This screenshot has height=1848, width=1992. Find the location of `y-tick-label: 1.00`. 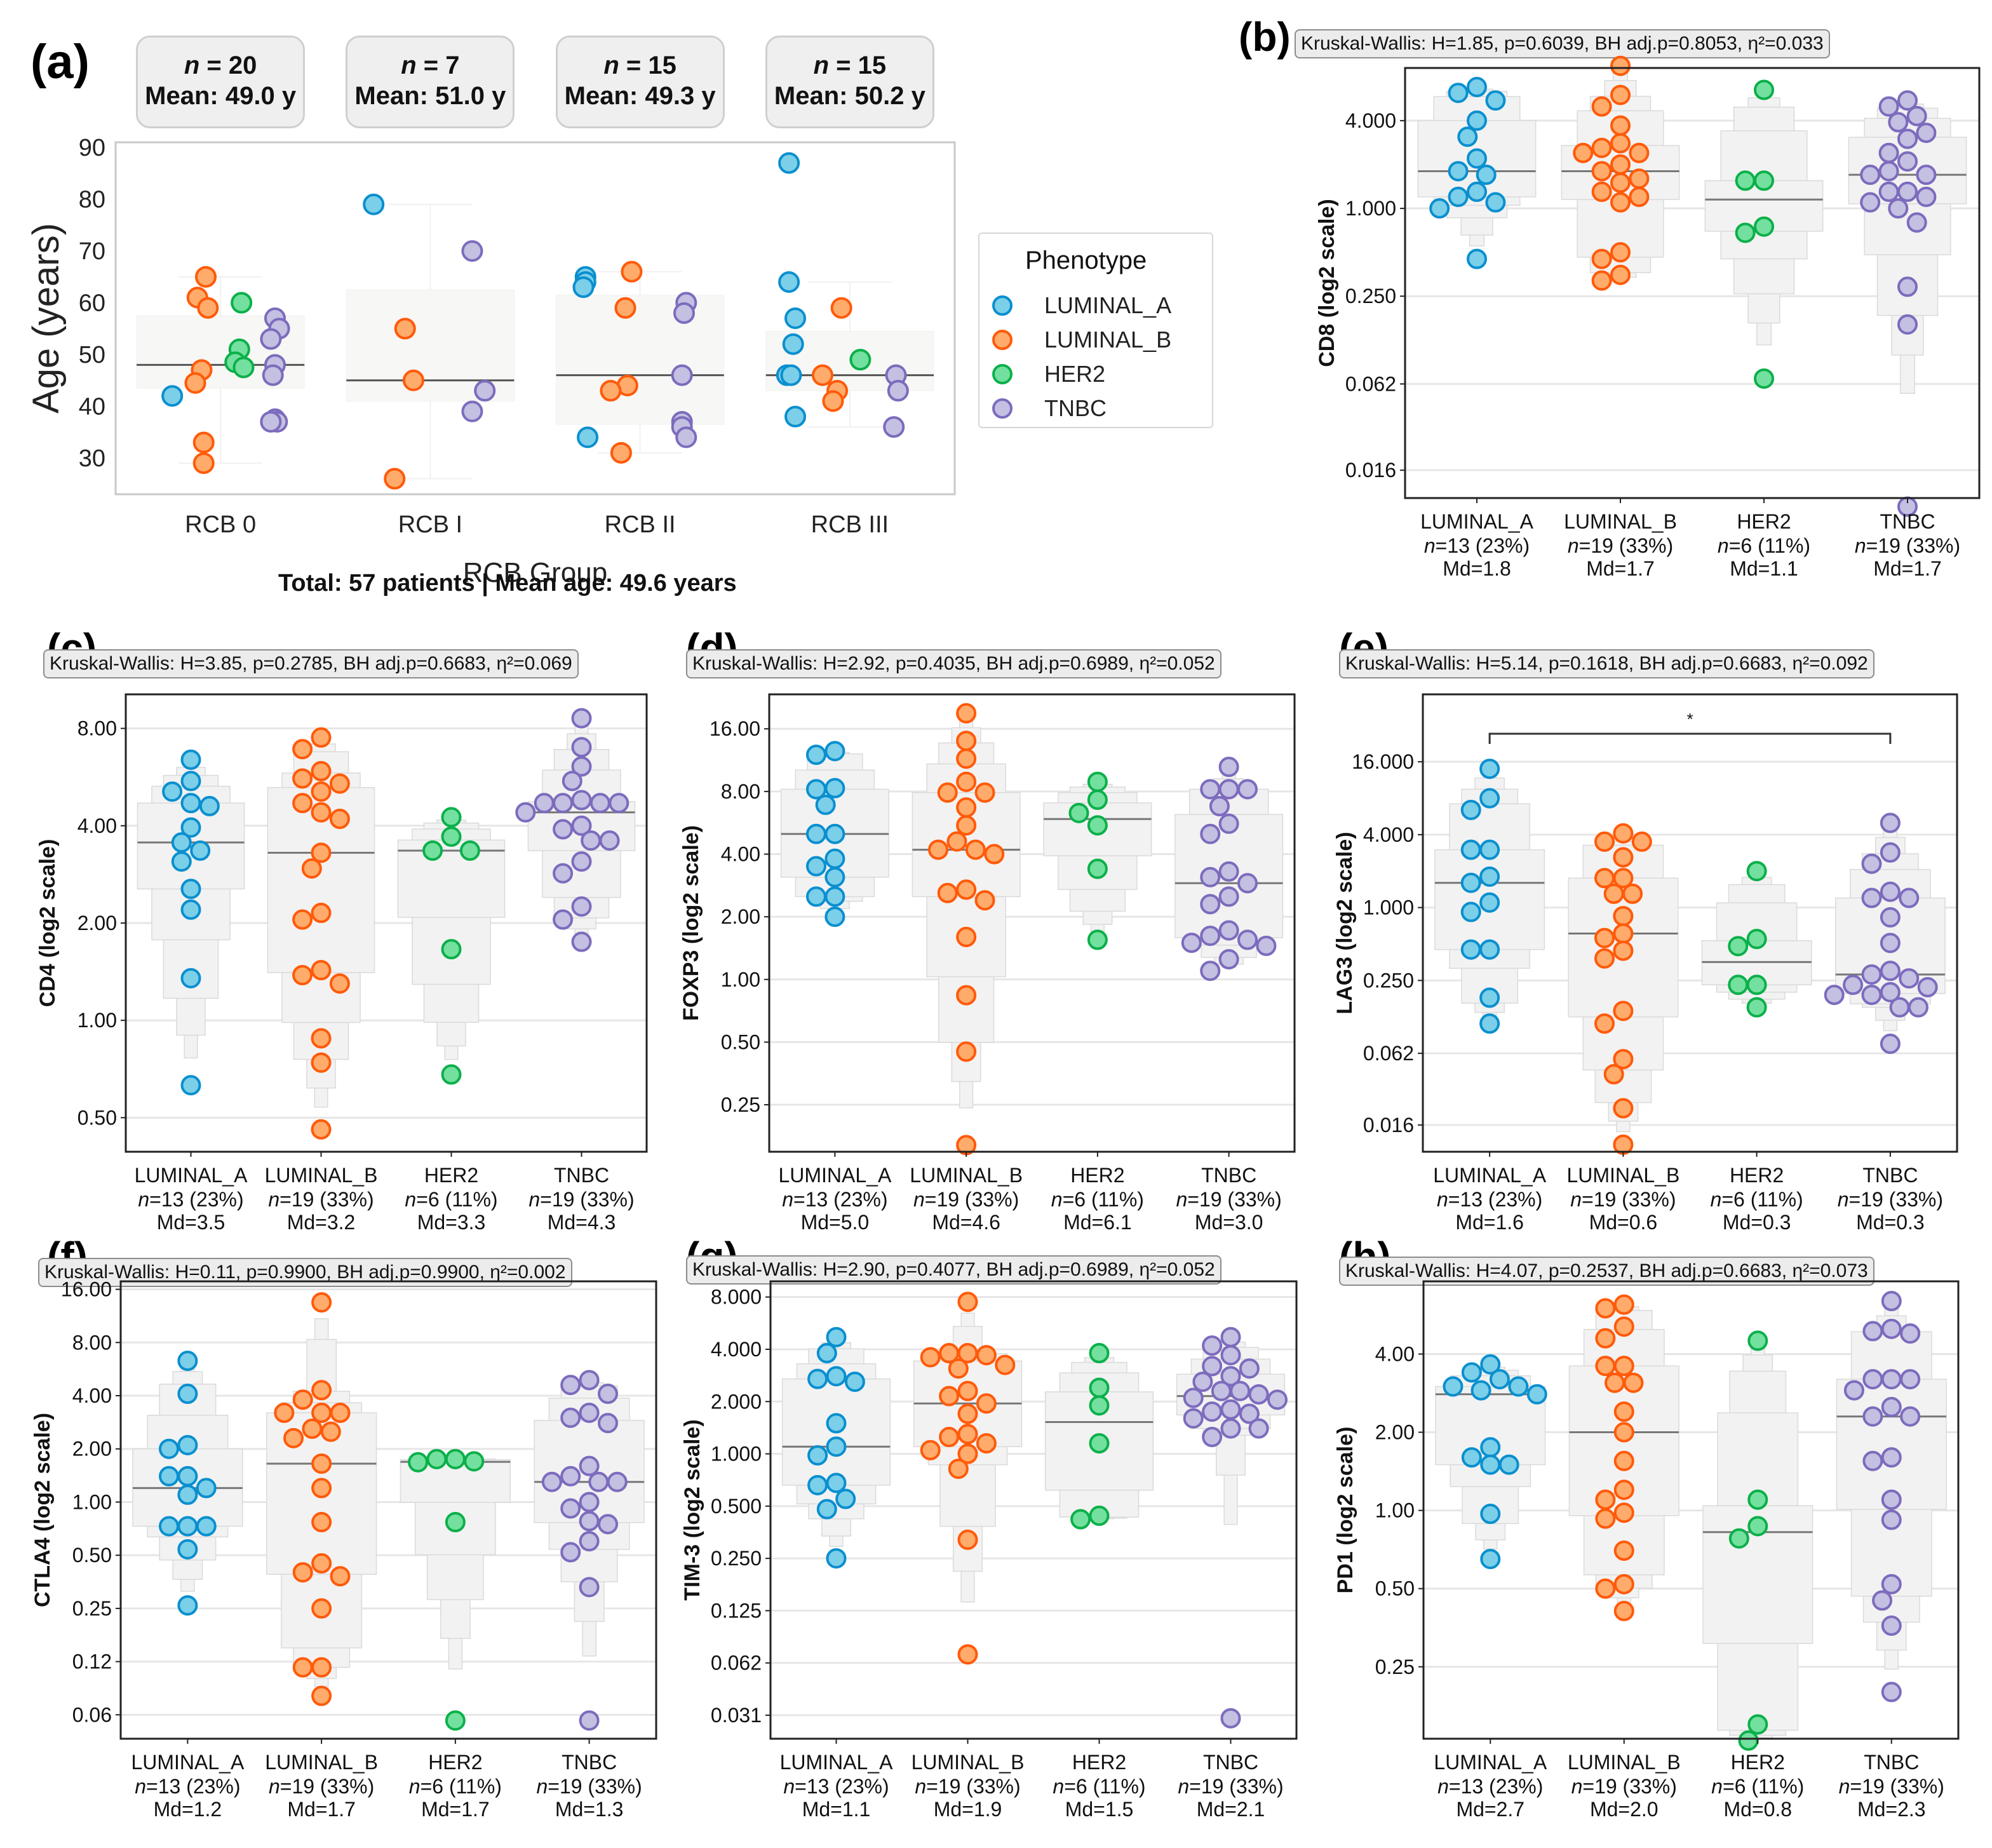

y-tick-label: 1.00 is located at coordinates (741, 979).